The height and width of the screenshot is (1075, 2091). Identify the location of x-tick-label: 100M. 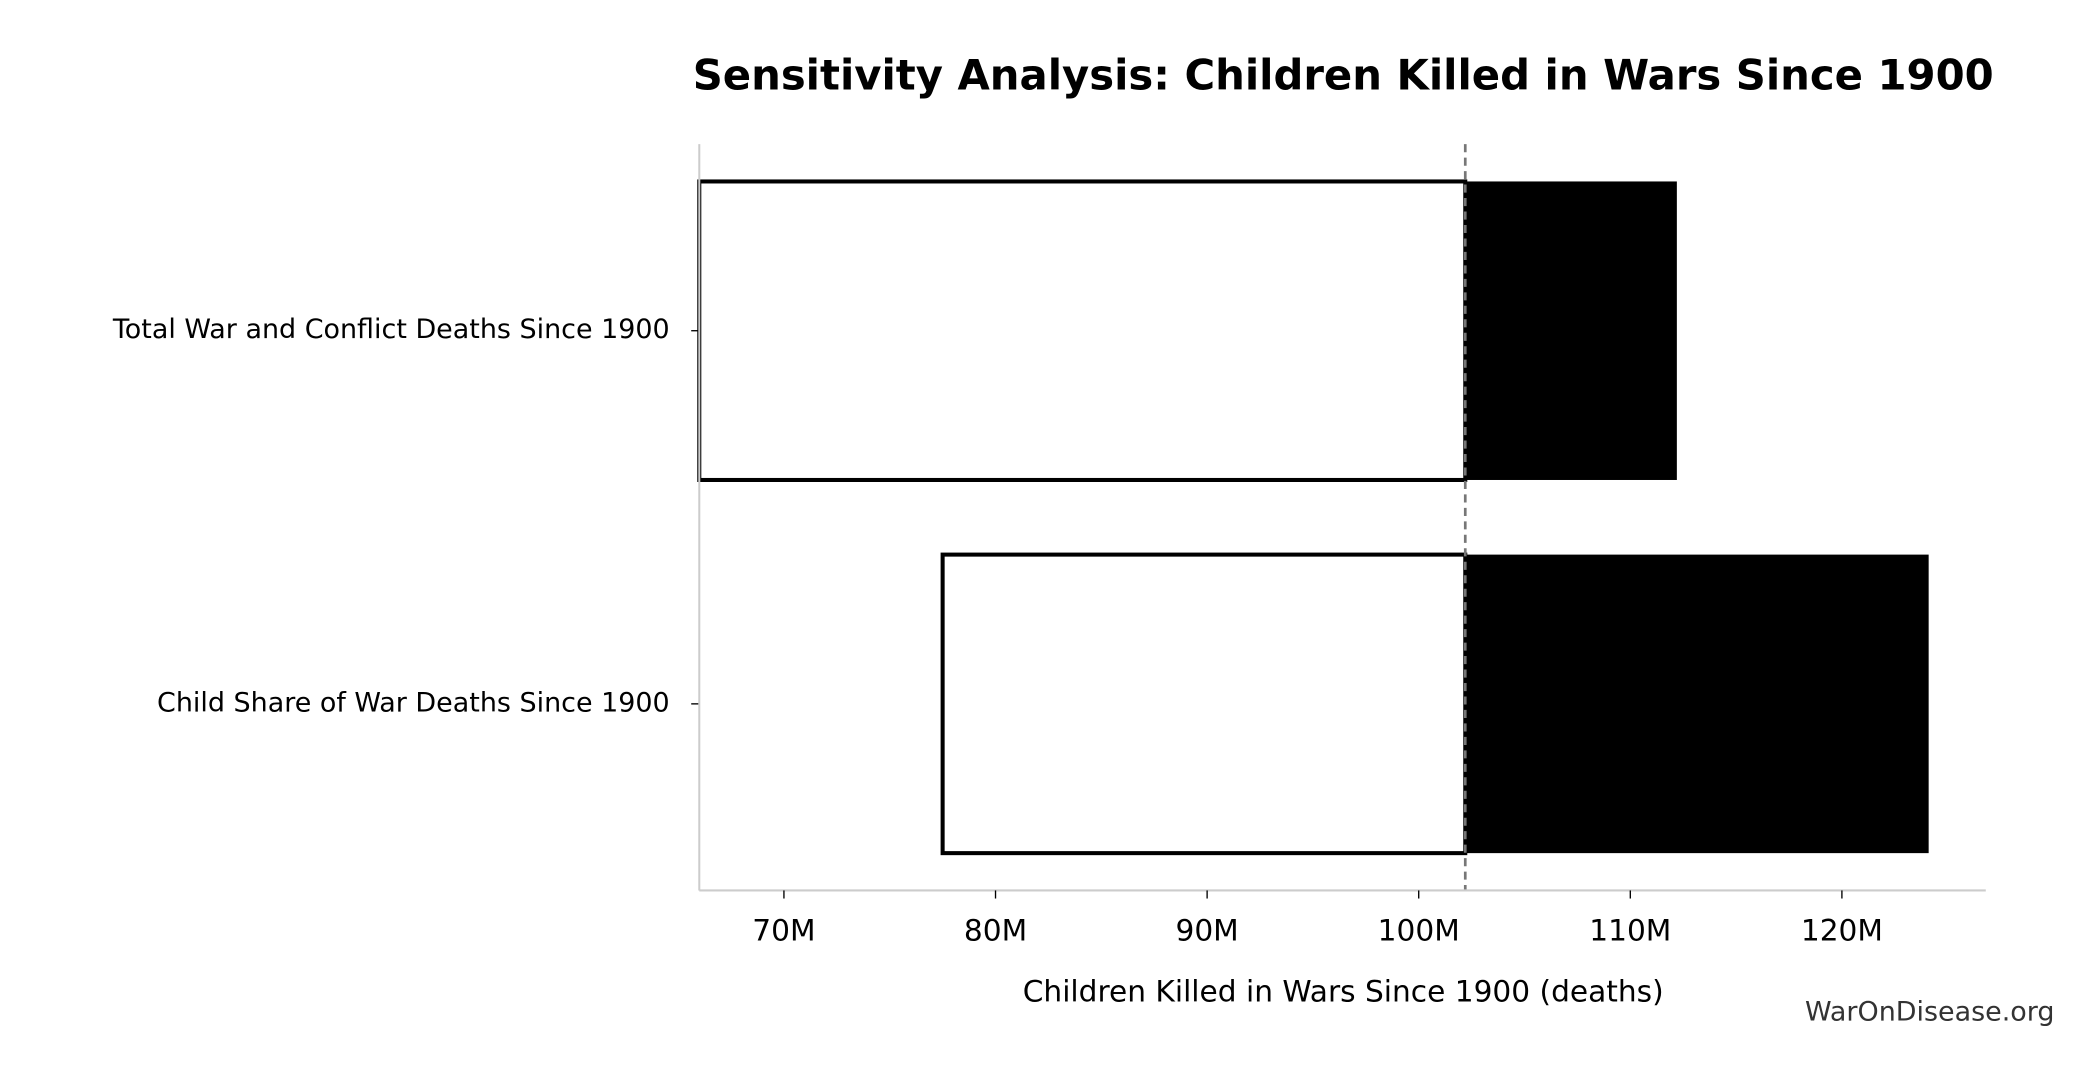
(1419, 930).